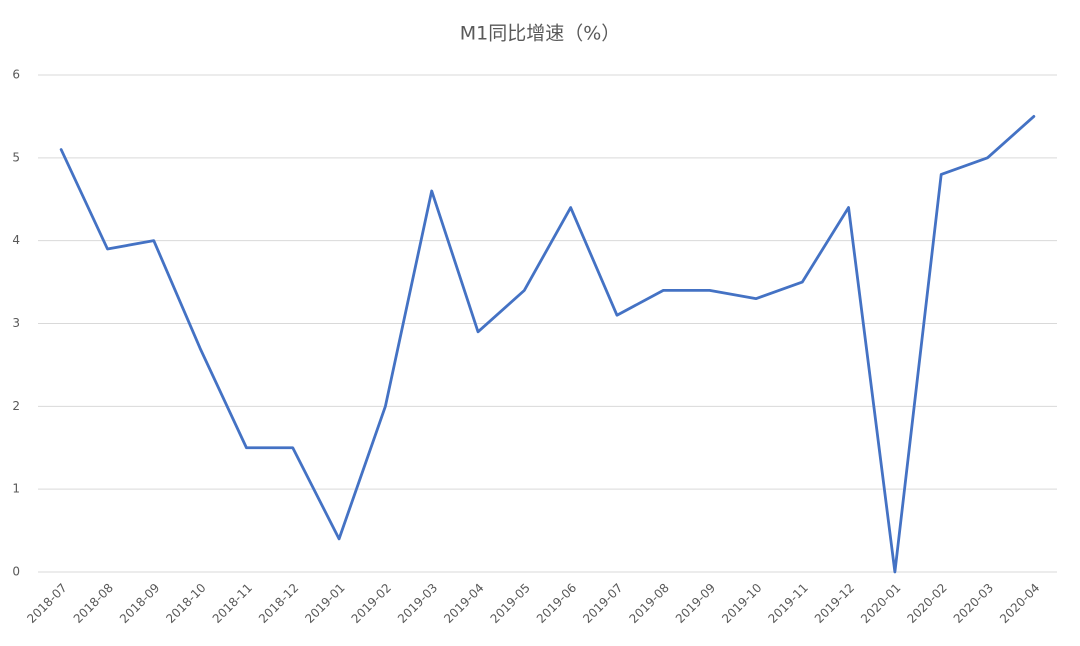 This screenshot has height=646, width=1080. Describe the element at coordinates (16, 157) in the screenshot. I see `y-tick-label: 5` at that location.